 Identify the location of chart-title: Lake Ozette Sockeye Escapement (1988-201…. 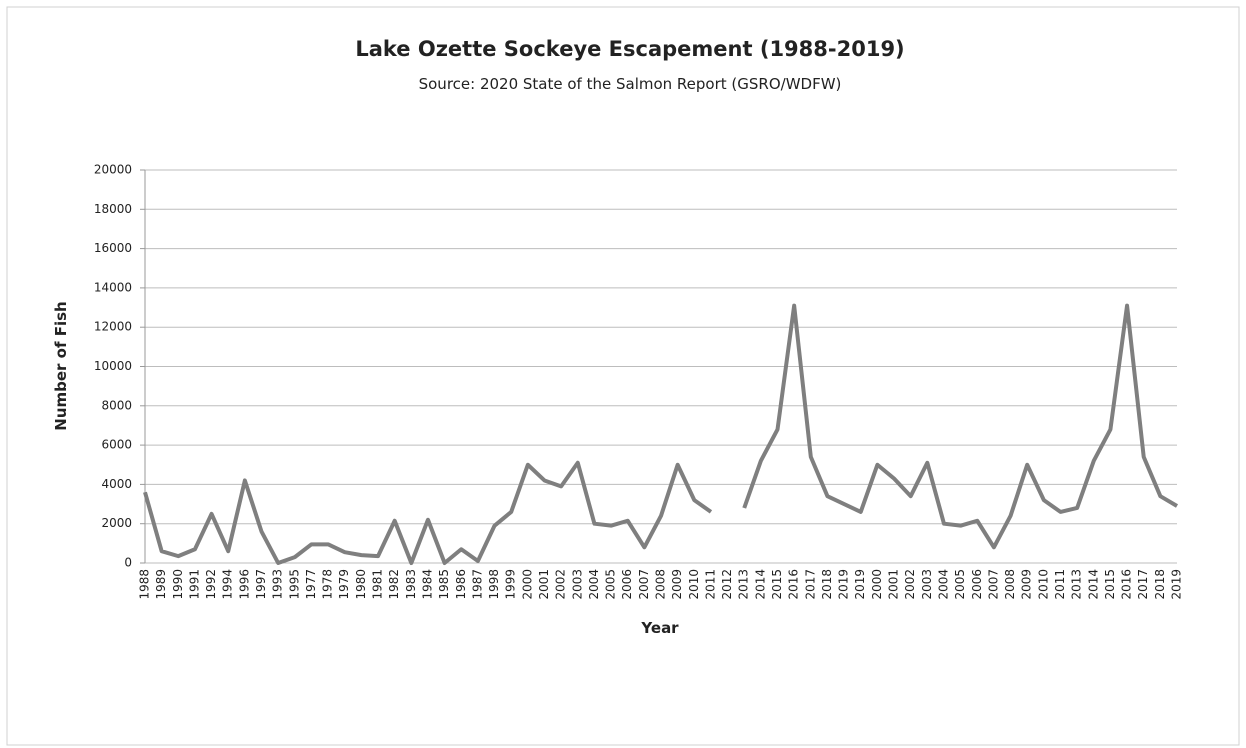
(629, 49).